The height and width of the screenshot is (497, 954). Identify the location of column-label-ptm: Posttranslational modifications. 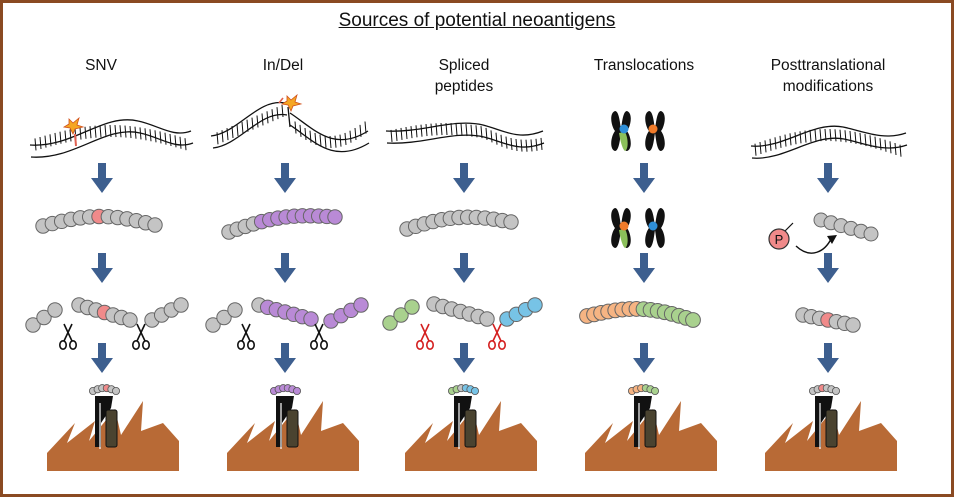
(828, 76).